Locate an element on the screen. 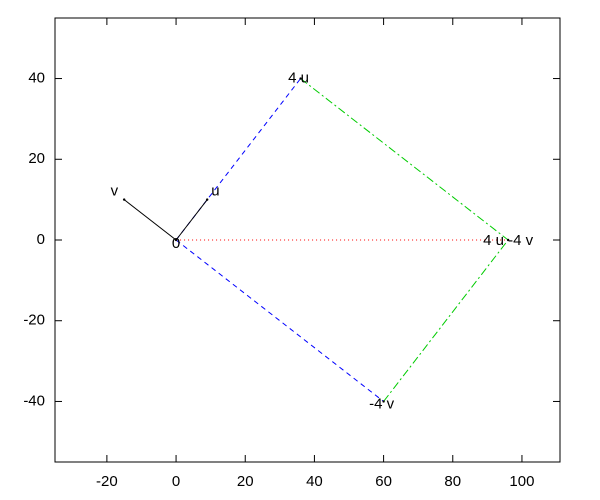  y-tick-label: 0 is located at coordinates (41, 239).